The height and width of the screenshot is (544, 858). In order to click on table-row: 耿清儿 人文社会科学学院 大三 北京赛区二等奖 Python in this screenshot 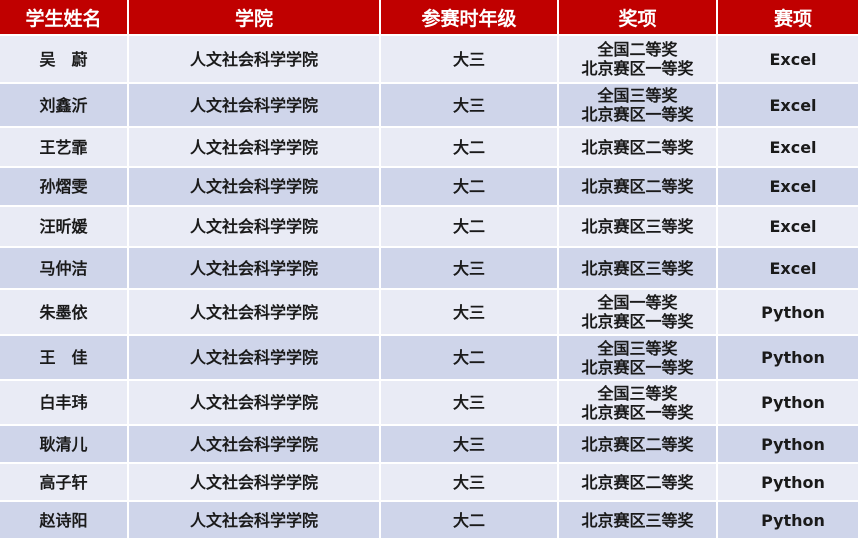, I will do `click(429, 444)`.